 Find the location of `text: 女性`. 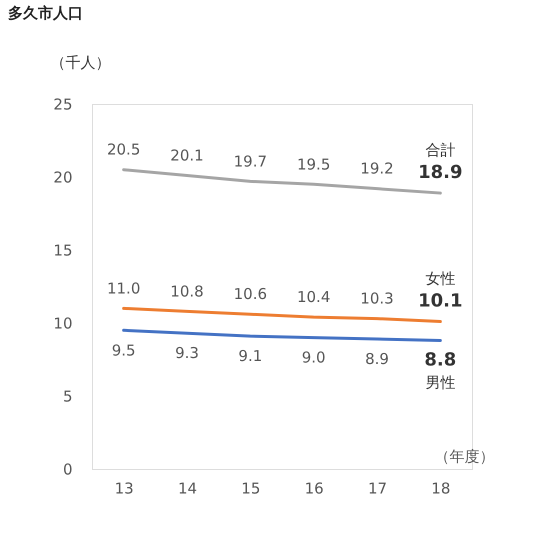

text: 女性 is located at coordinates (440, 279).